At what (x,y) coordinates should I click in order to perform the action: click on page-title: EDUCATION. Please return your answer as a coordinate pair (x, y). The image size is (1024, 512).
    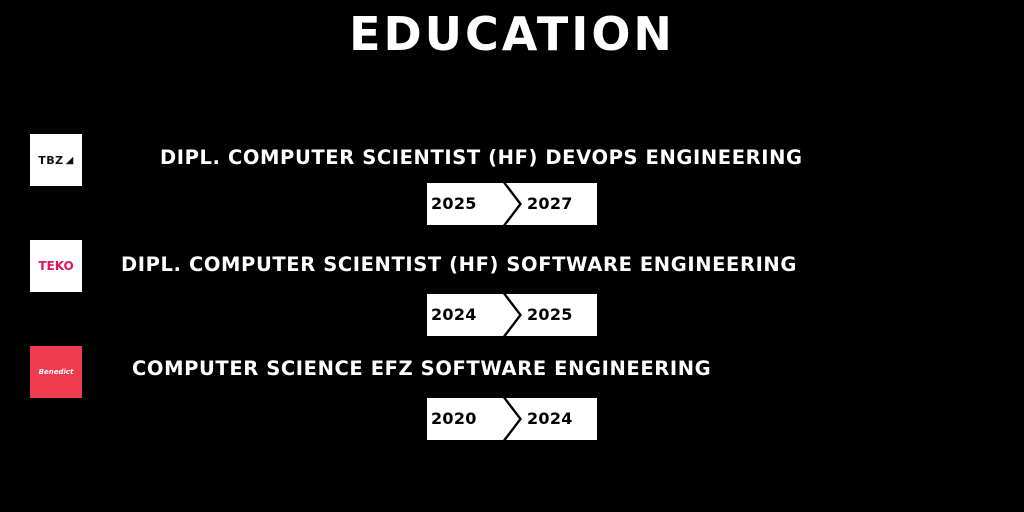
    Looking at the image, I should click on (512, 34).